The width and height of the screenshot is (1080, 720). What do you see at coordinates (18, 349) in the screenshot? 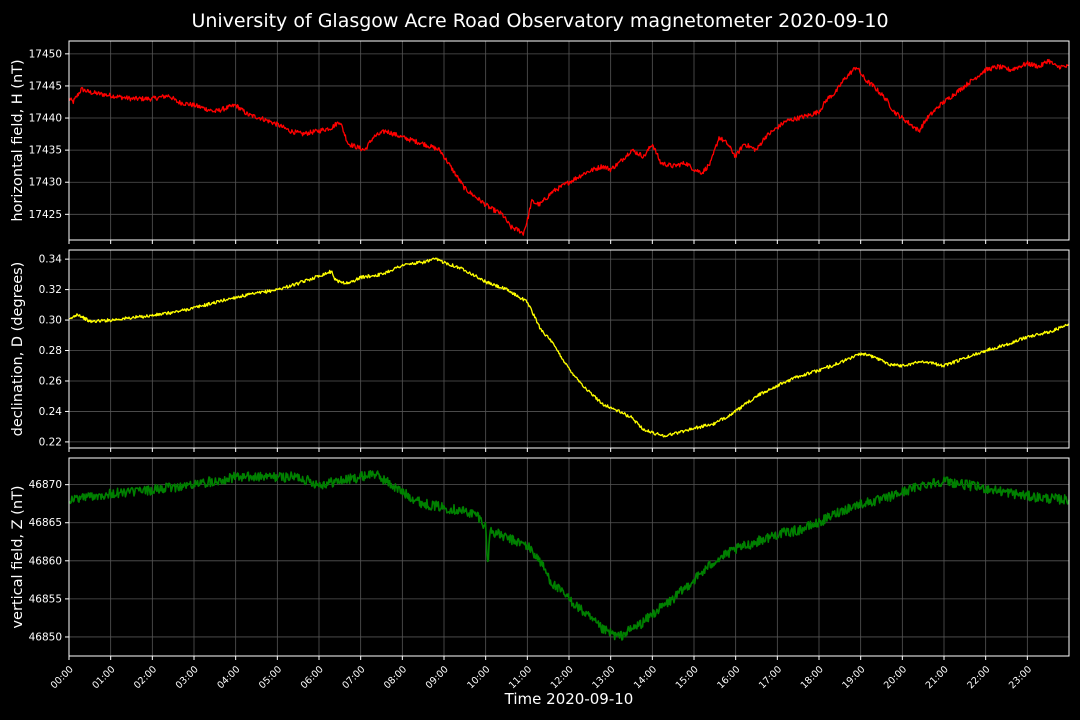
I see `y-axis-label: declination, D (degrees)` at bounding box center [18, 349].